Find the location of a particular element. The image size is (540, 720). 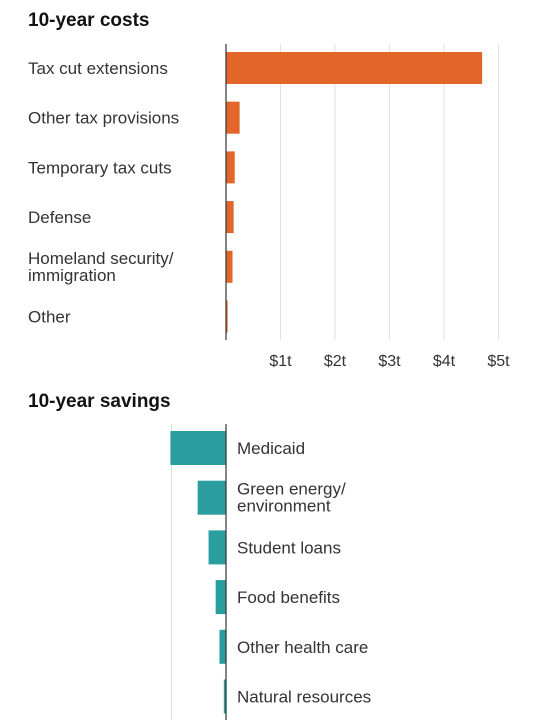

costs-category-label: Defense is located at coordinates (59, 217).